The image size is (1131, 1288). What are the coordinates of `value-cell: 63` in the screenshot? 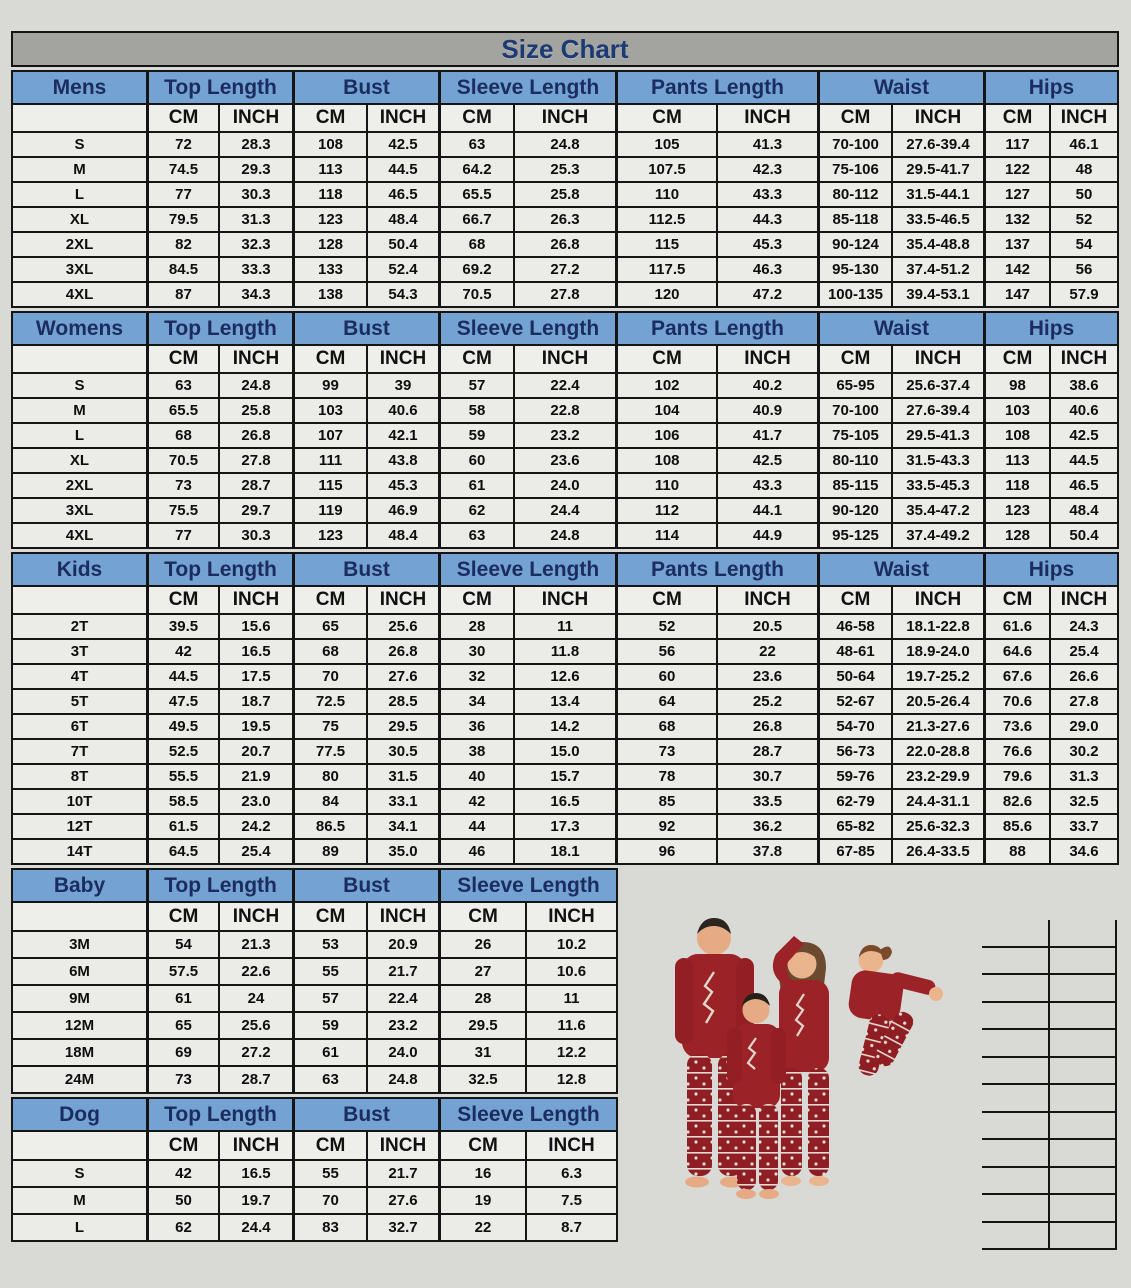 It's located at (182, 384).